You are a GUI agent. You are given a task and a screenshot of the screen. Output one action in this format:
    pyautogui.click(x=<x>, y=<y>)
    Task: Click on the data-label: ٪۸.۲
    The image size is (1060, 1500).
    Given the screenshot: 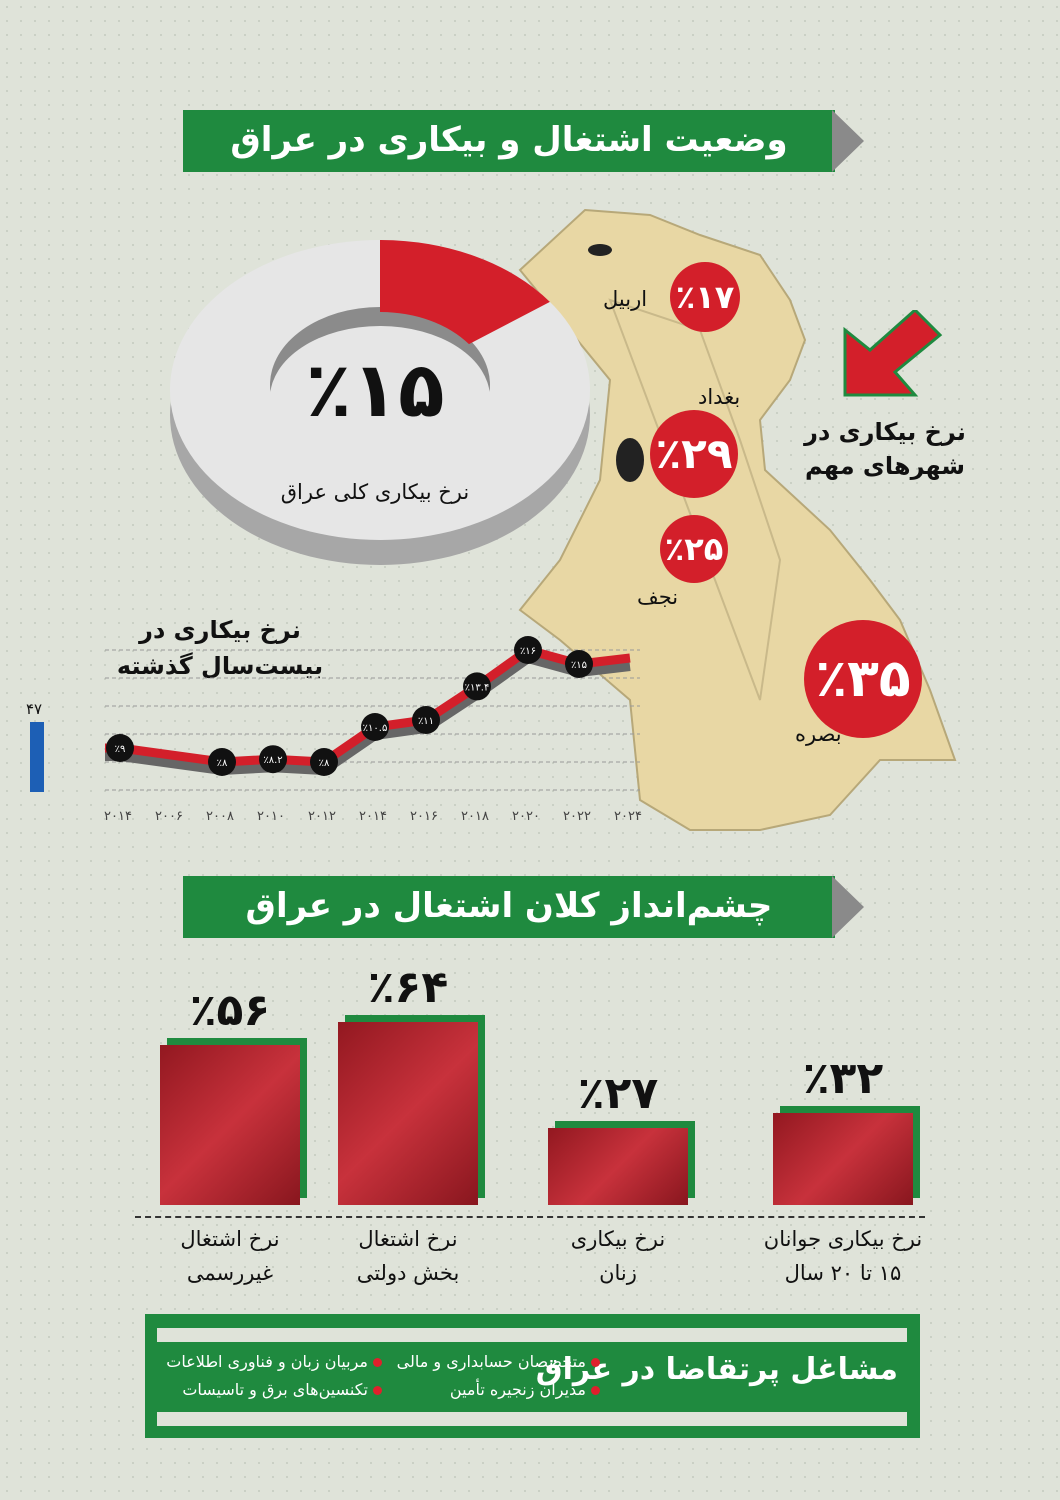 What is the action you would take?
    pyautogui.click(x=272, y=760)
    